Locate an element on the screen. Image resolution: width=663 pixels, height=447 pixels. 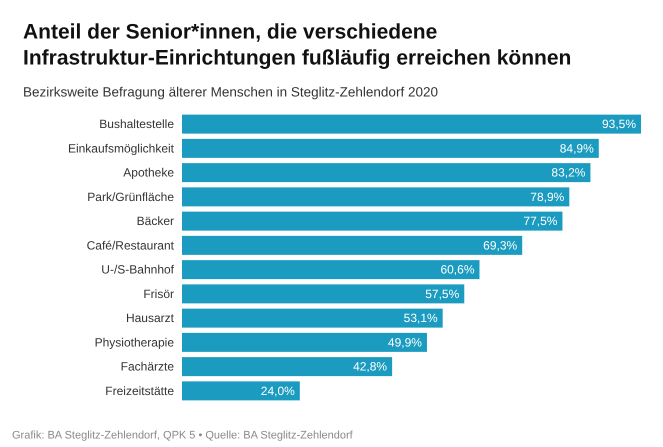
data-label: 78,9% is located at coordinates (547, 197).